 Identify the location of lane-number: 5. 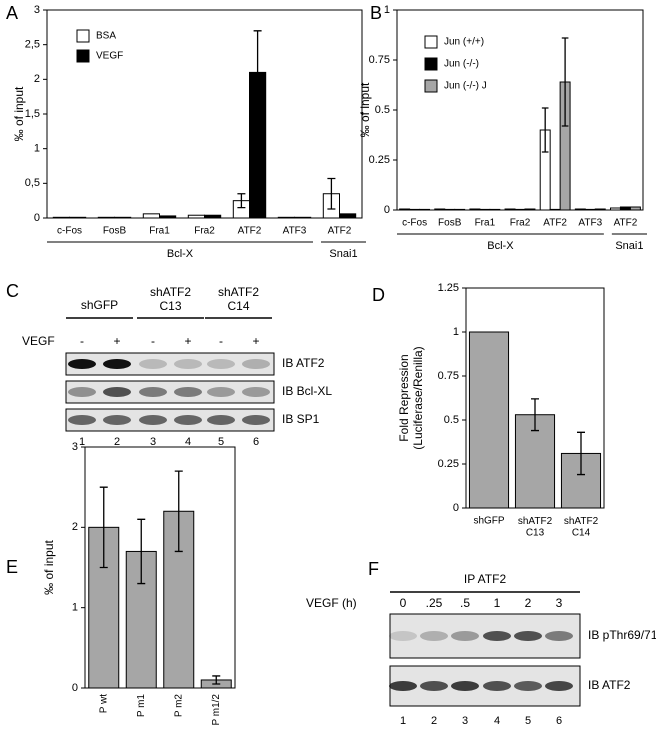
(221, 442).